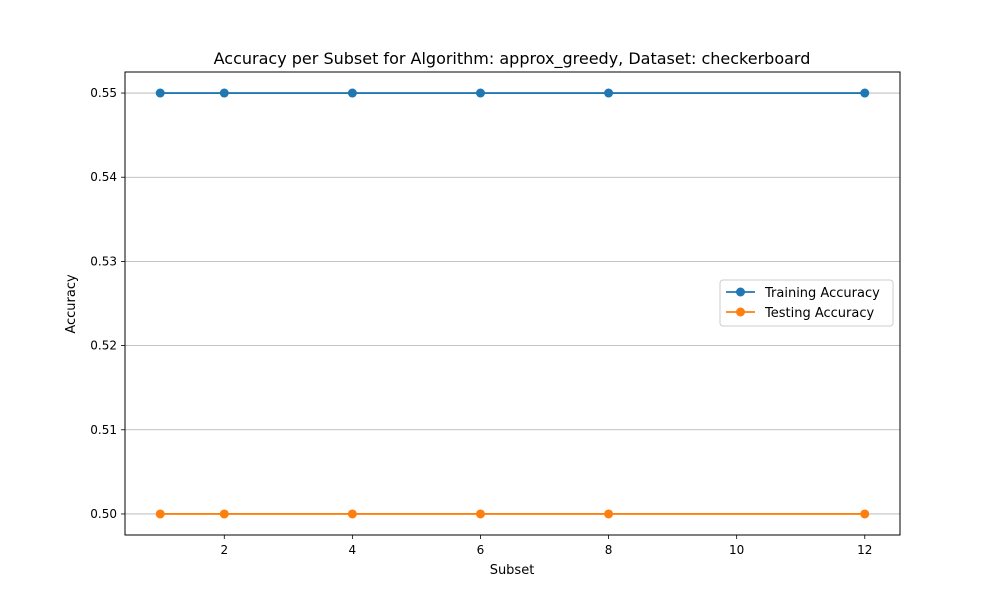 The height and width of the screenshot is (600, 1000). Describe the element at coordinates (103, 261) in the screenshot. I see `y-tick-label: 0.53` at that location.